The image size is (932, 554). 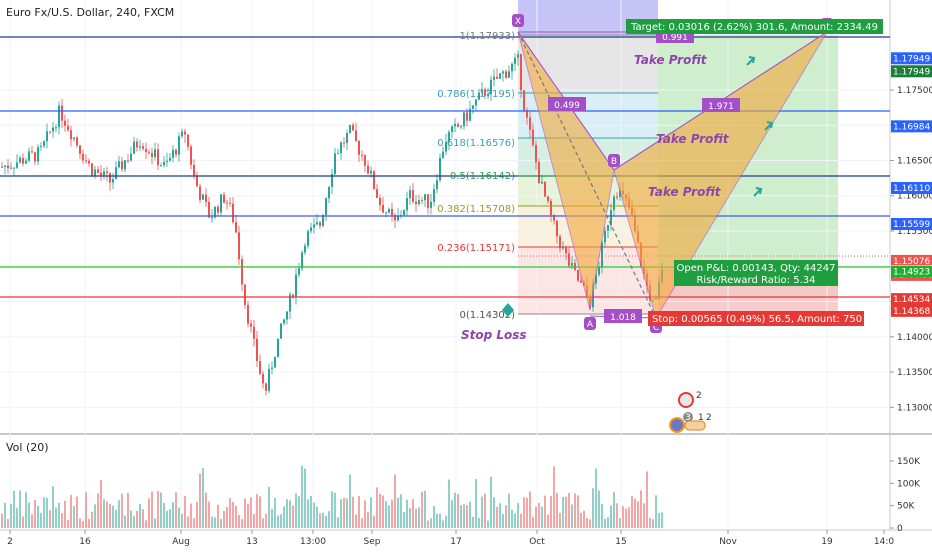 What do you see at coordinates (567, 104) in the screenshot?
I see `ratio-badge-xb` at bounding box center [567, 104].